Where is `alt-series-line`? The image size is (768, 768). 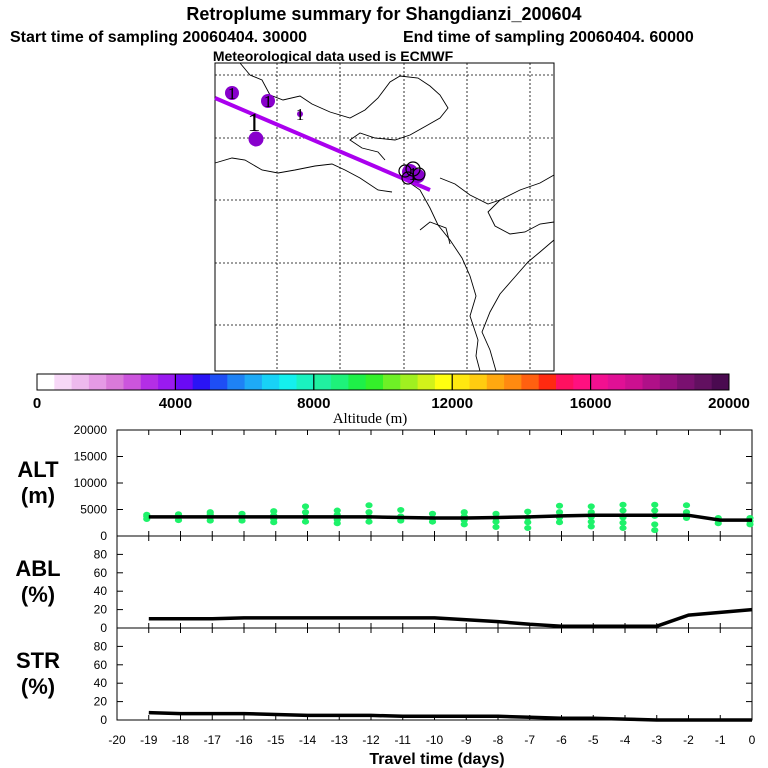 alt-series-line is located at coordinates (450, 517).